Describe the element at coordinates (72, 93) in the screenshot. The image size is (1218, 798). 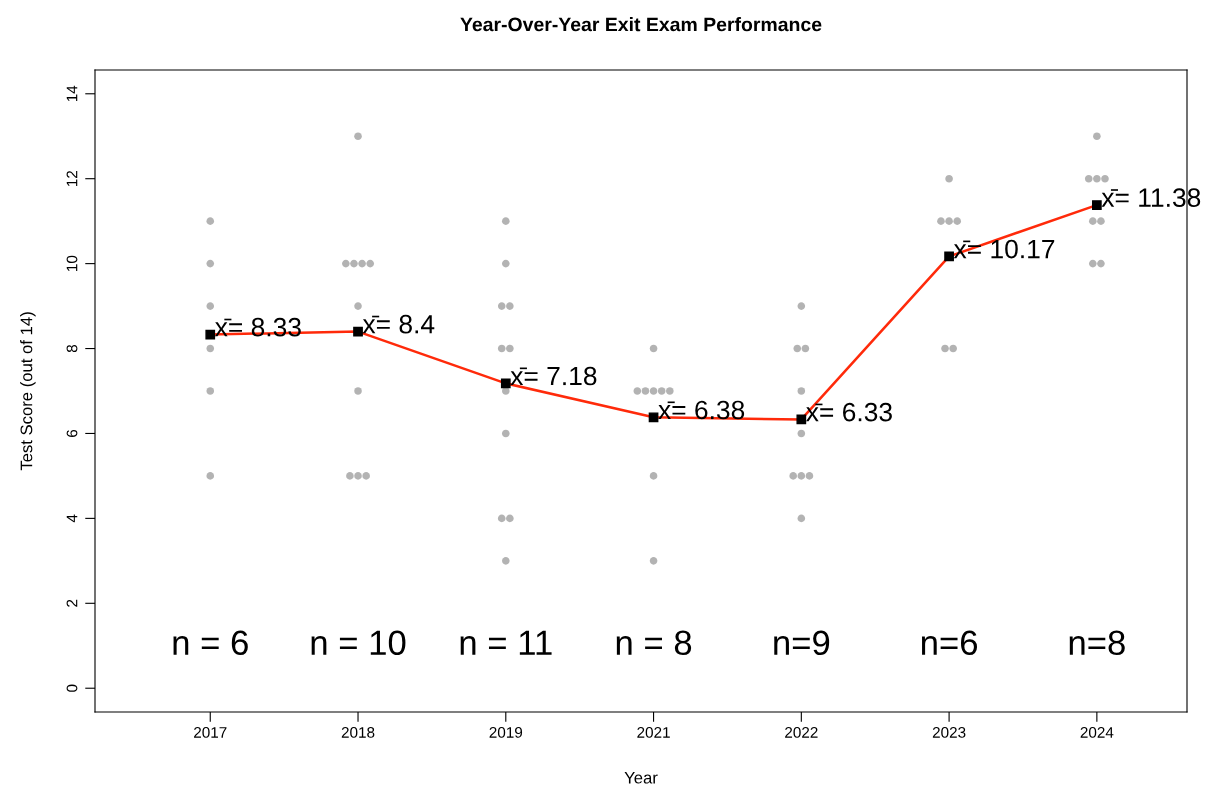
I see `y-tick-label: 14` at that location.